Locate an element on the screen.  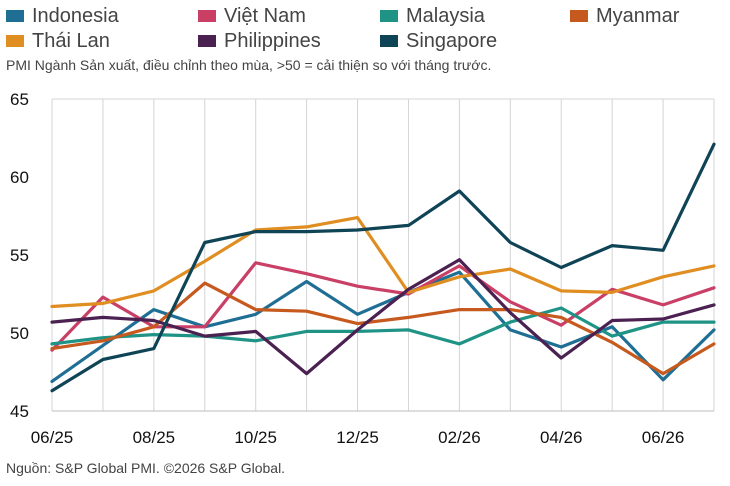
legend-label: Việt Nam is located at coordinates (265, 15).